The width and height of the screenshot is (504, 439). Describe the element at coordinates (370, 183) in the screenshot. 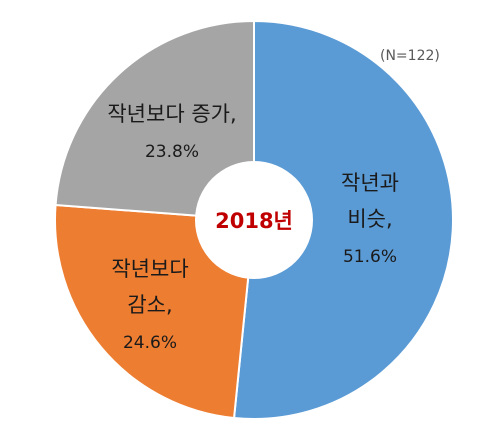

I see `slice-category-label: 작년과` at that location.